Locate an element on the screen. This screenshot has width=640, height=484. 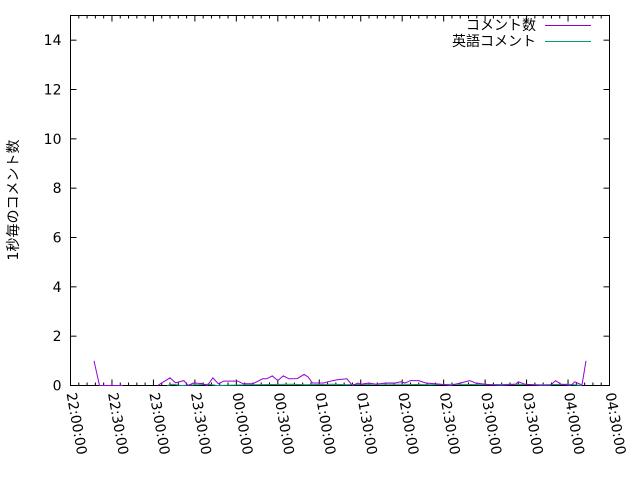
x-tick-label: 02:30:00 is located at coordinates (449, 423).